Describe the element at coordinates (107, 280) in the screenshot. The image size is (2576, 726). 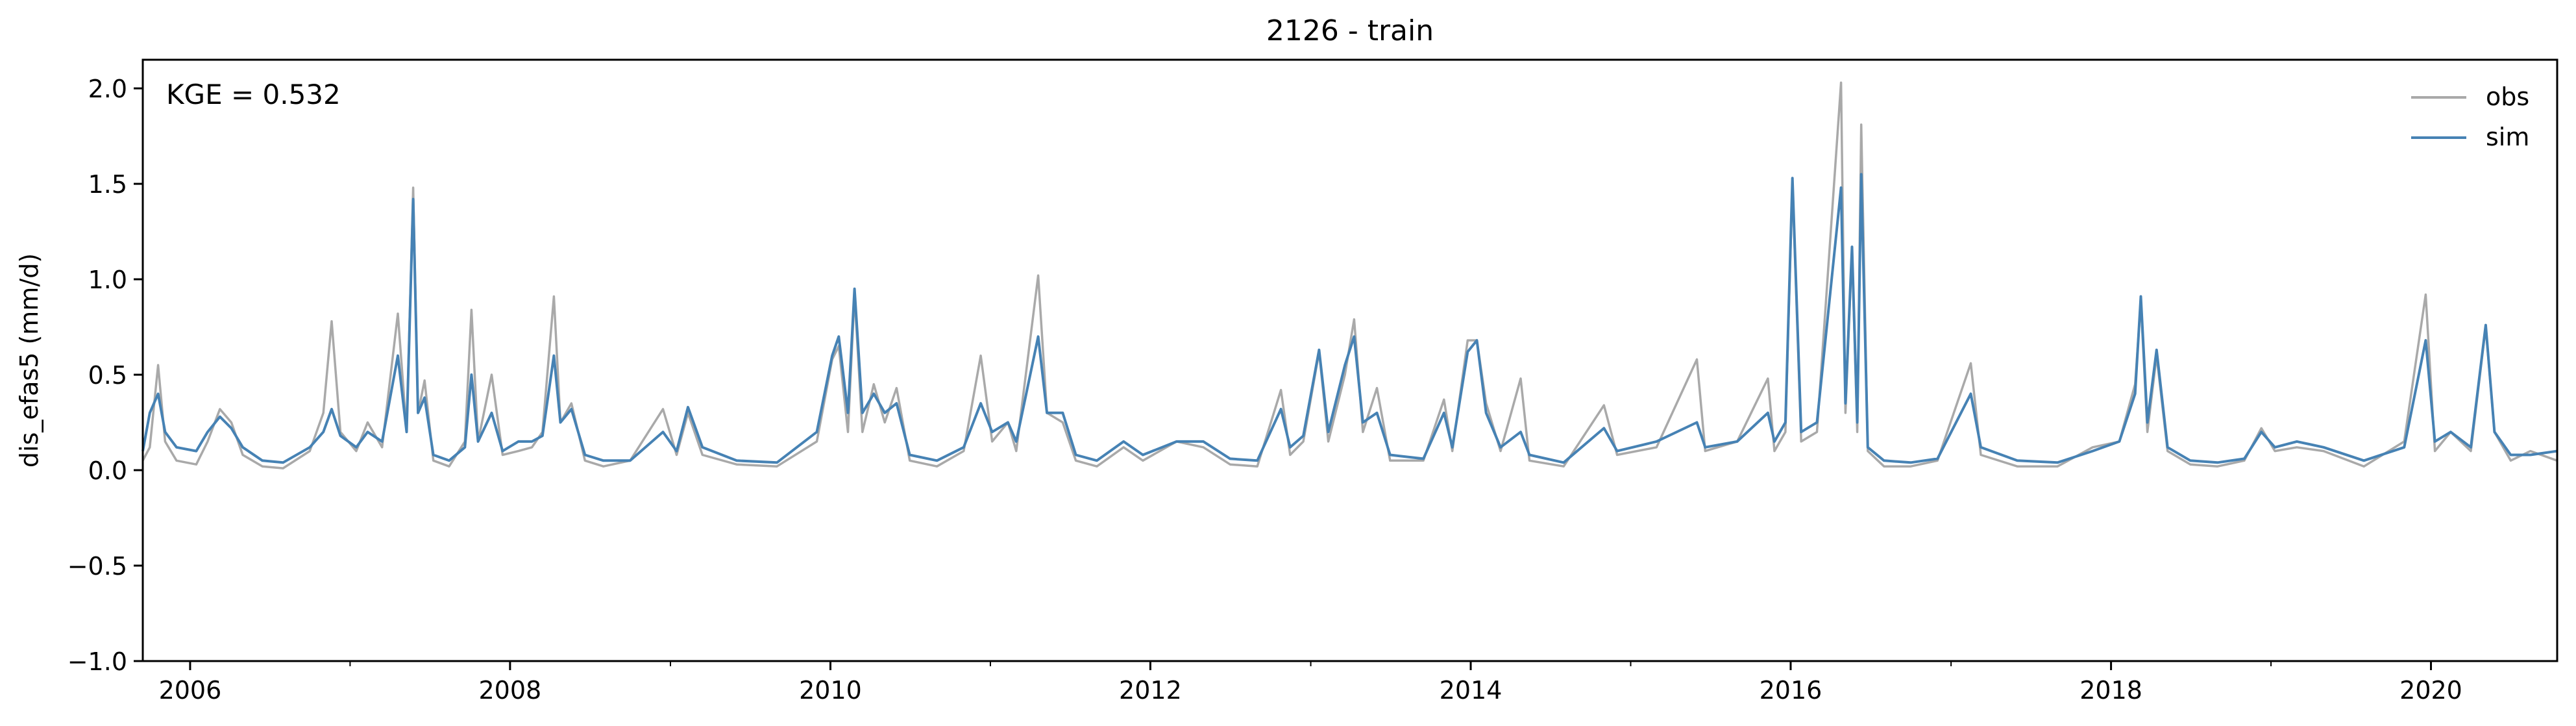
I see `y-tick-label: 1.0` at that location.